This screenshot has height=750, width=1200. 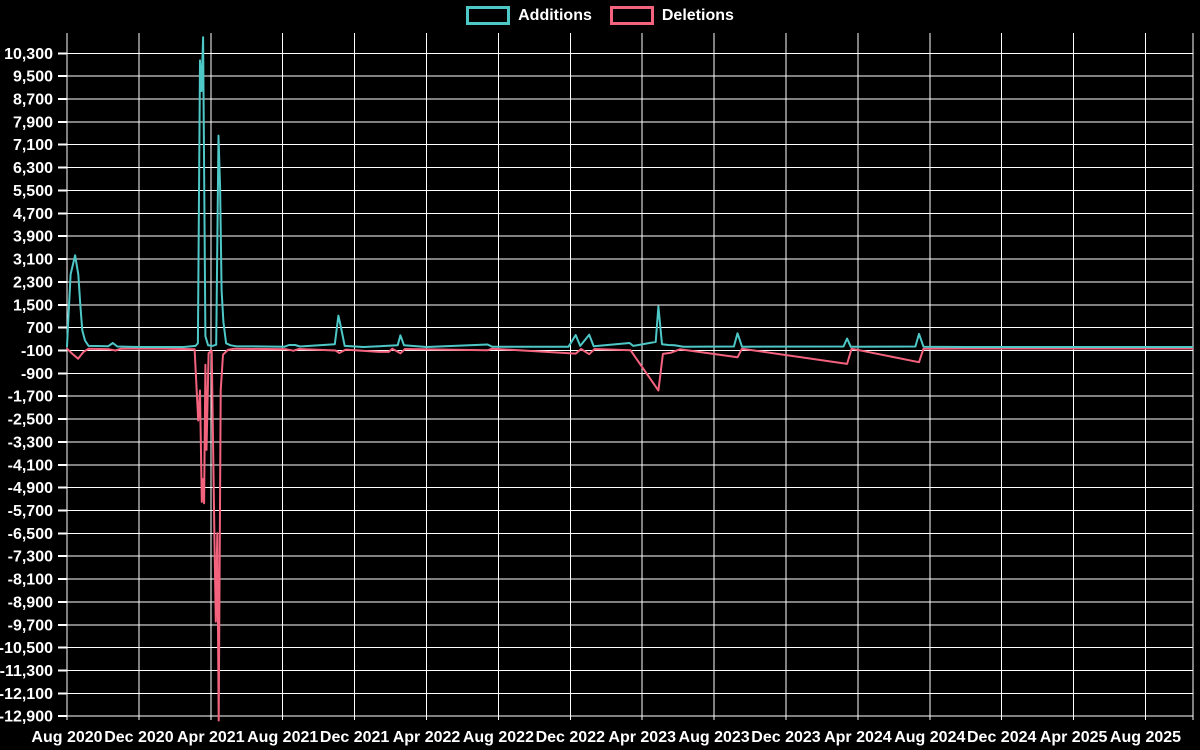 I want to click on x-axis-tick-label: Aug 2021, so click(x=282, y=737).